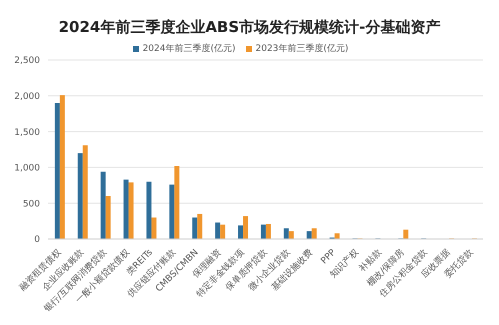 Image resolution: width=499 pixels, height=325 pixels. Describe the element at coordinates (302, 49) in the screenshot. I see `legend-label: 2023年前三季度(亿元)` at that location.